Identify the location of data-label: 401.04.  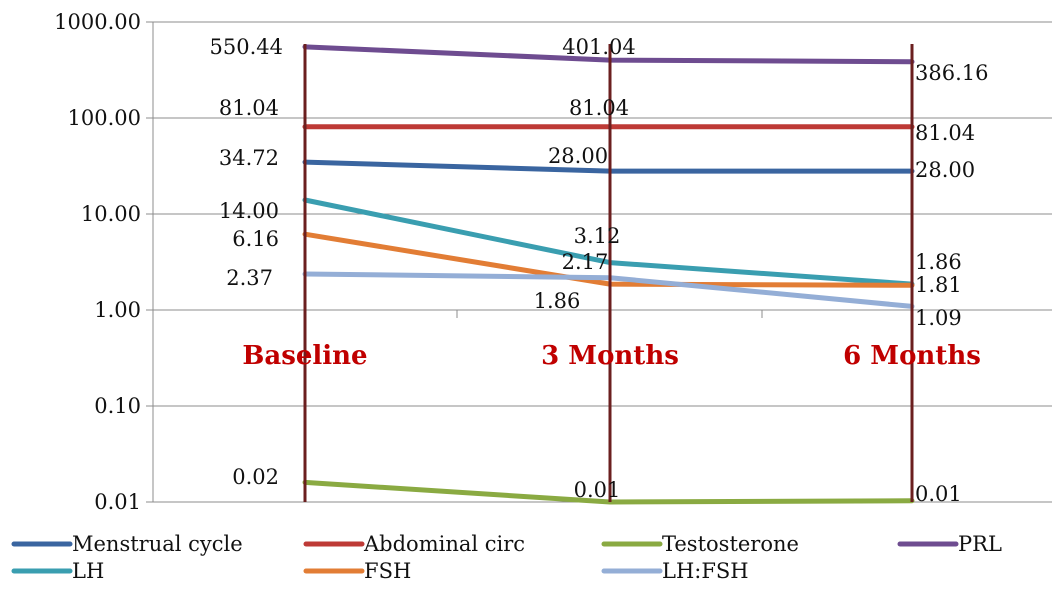
(598, 47).